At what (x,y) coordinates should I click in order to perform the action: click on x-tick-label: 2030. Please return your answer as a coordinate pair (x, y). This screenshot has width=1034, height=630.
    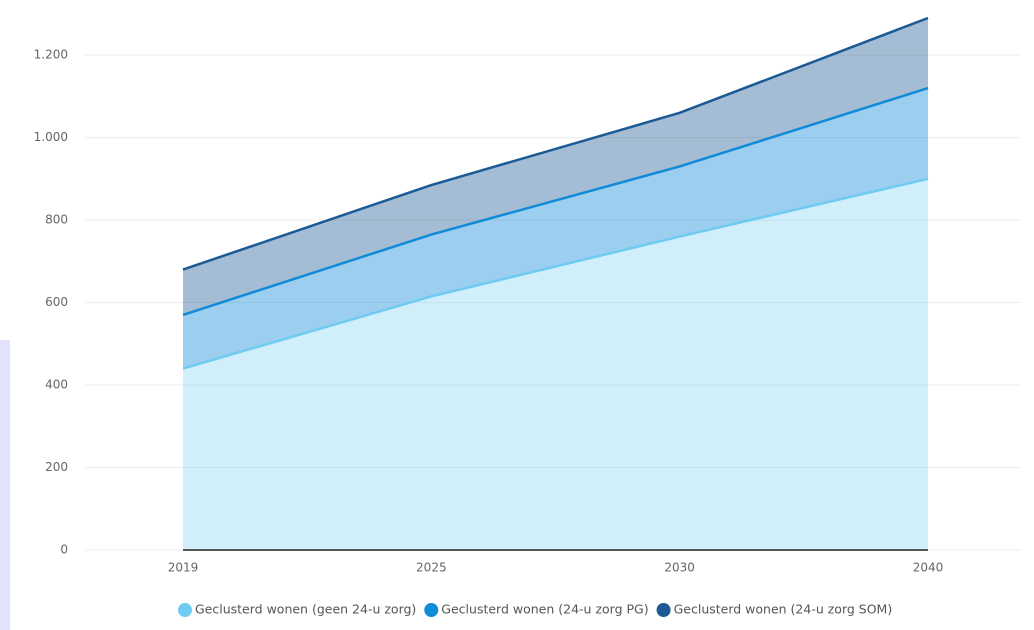
    Looking at the image, I should click on (679, 568).